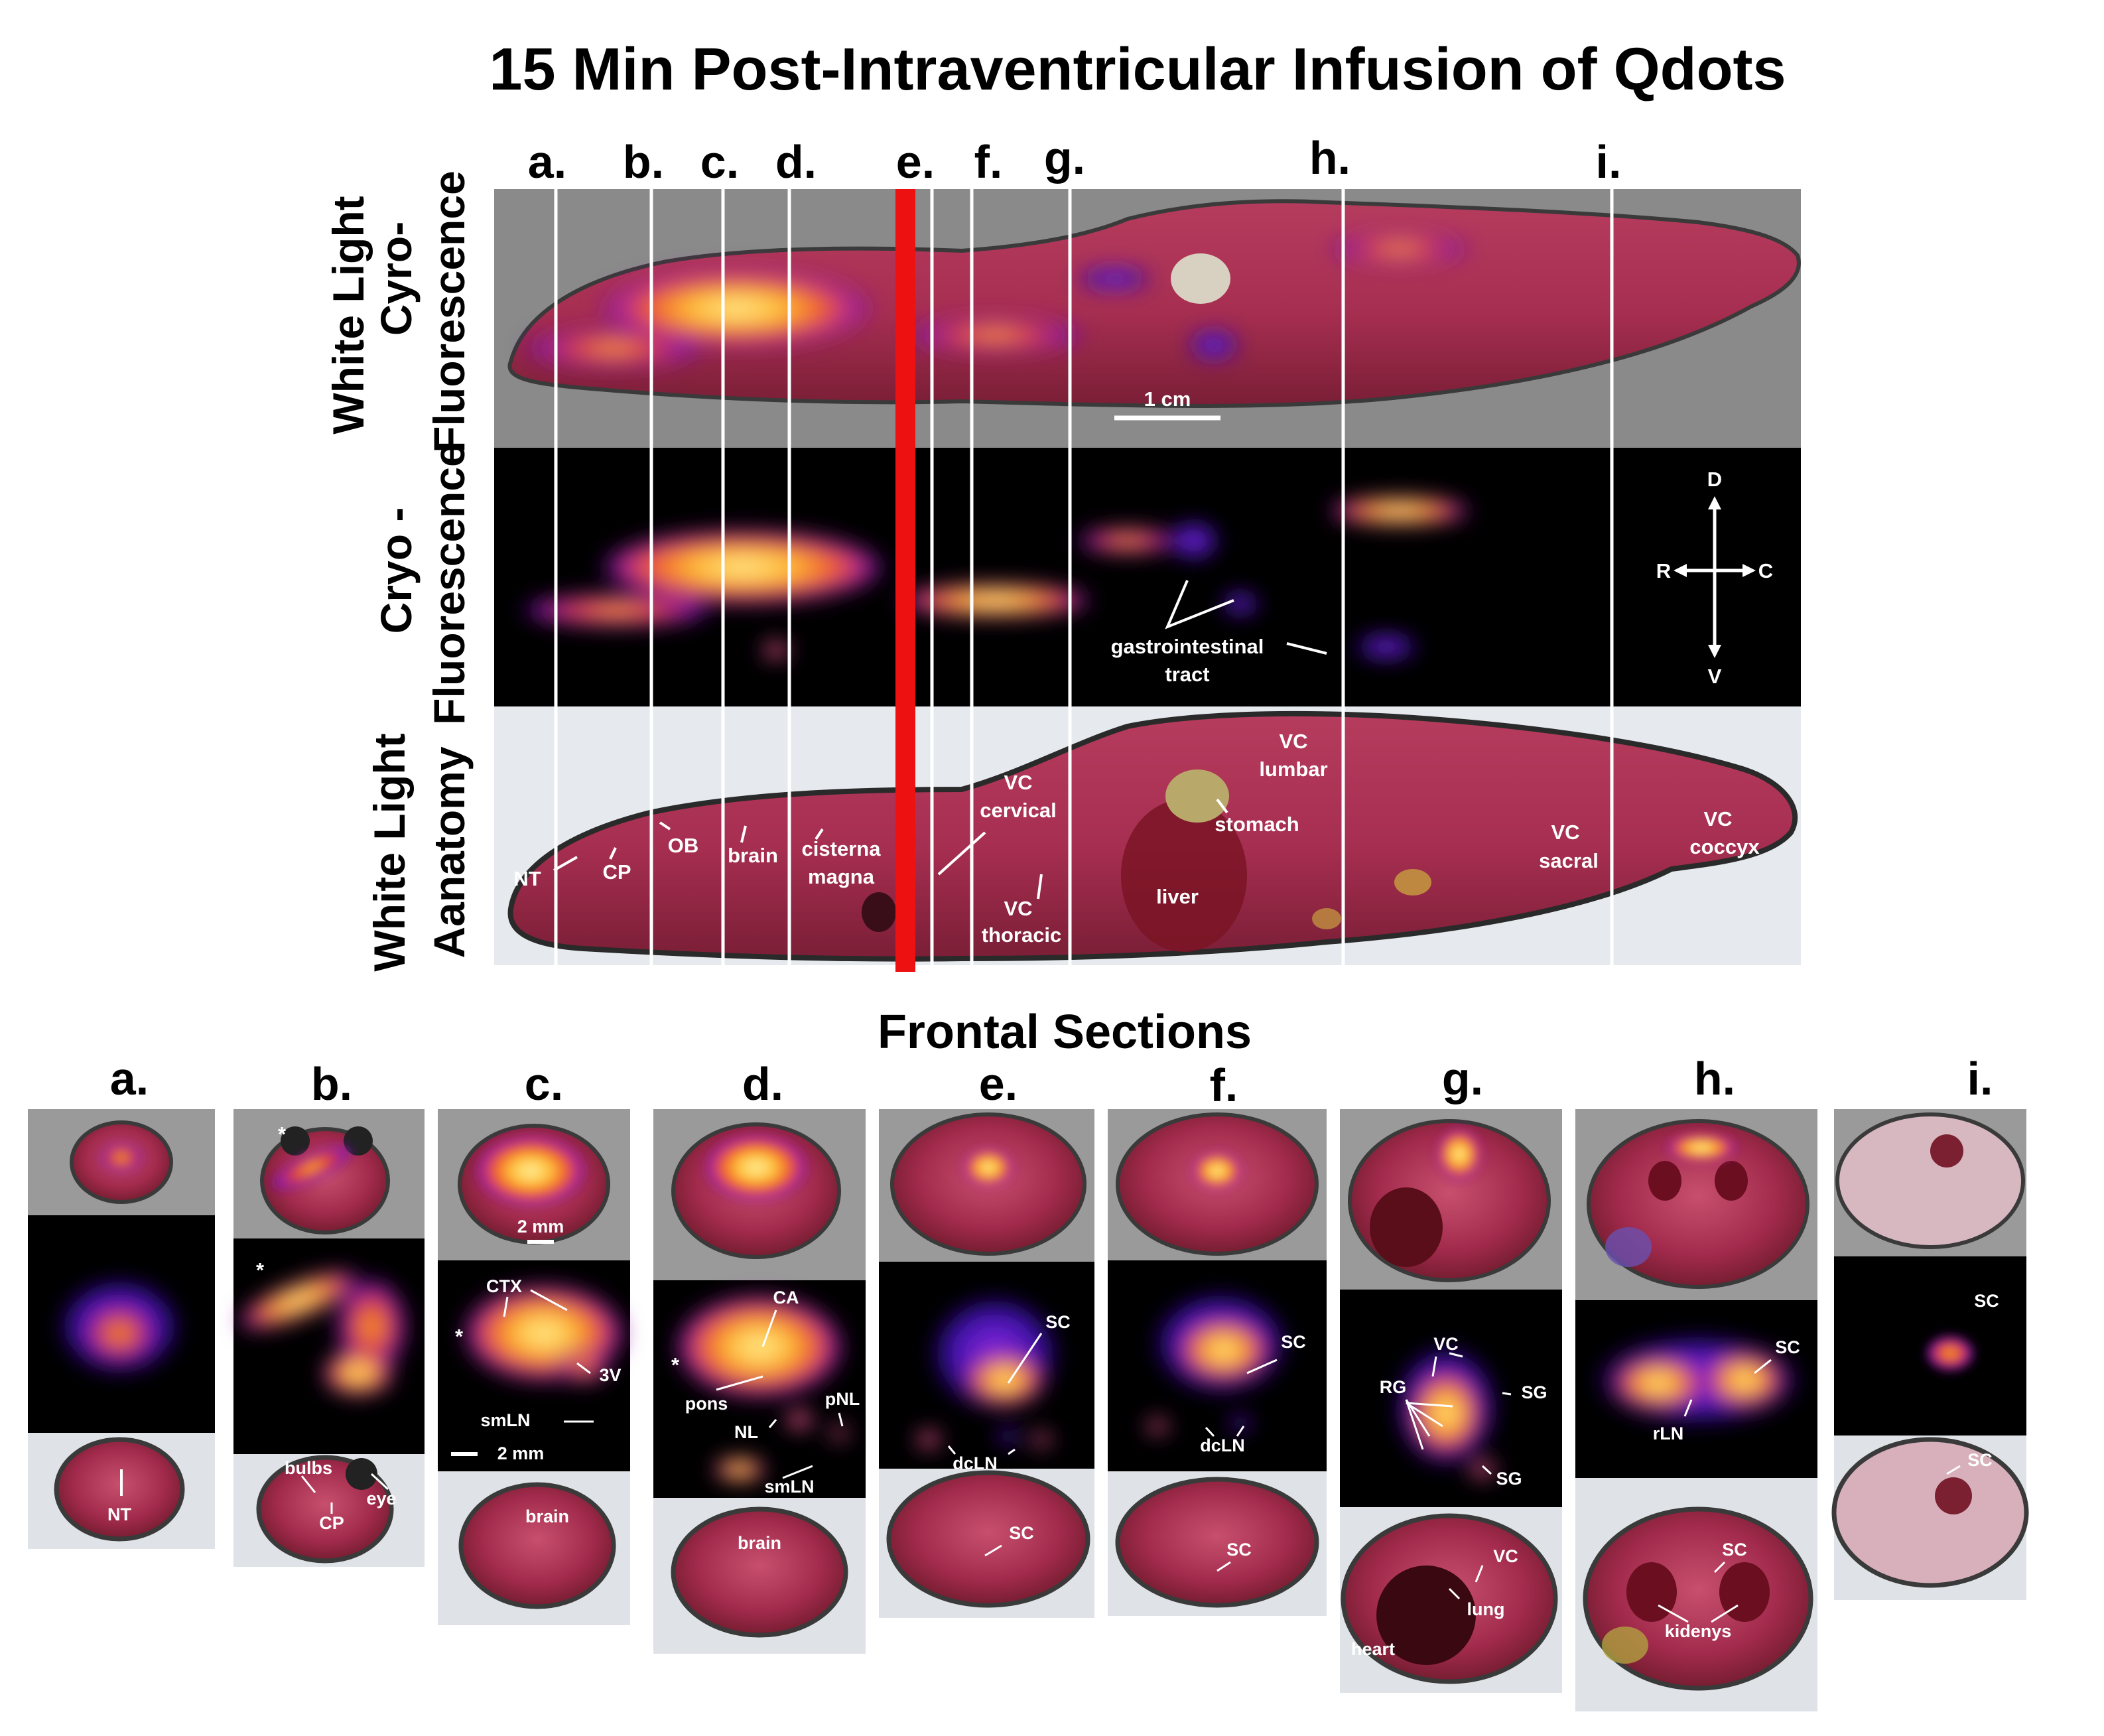 This screenshot has height=1736, width=2104. Describe the element at coordinates (1664, 570) in the screenshot. I see `orientation-r: R` at that location.